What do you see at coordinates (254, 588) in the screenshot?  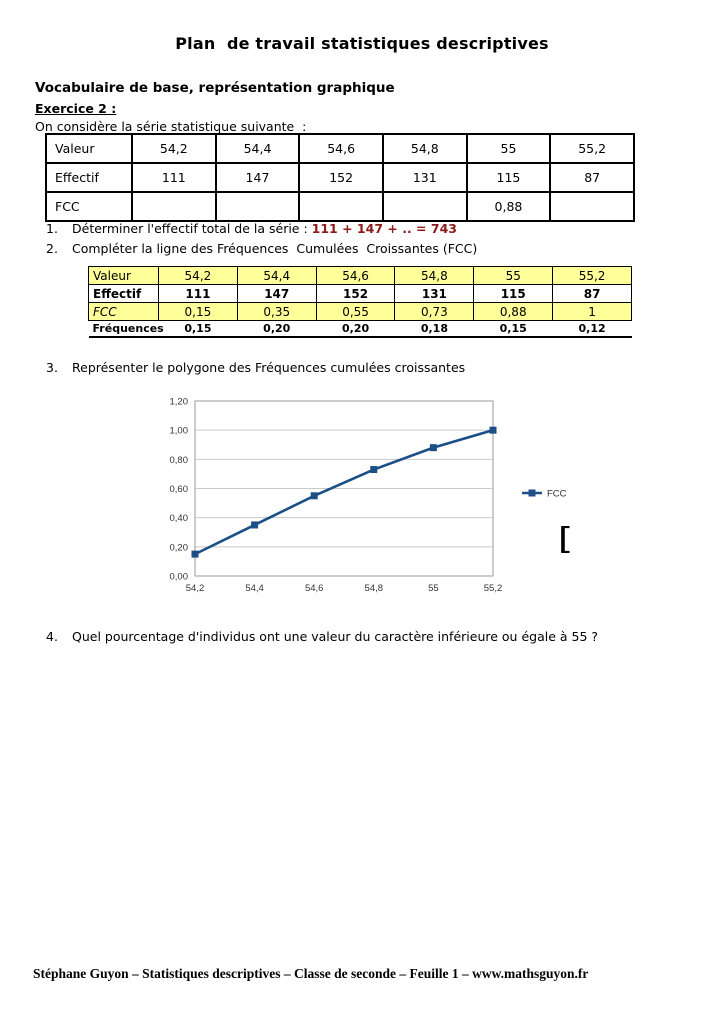 I see `x-axis-label: 54,4` at bounding box center [254, 588].